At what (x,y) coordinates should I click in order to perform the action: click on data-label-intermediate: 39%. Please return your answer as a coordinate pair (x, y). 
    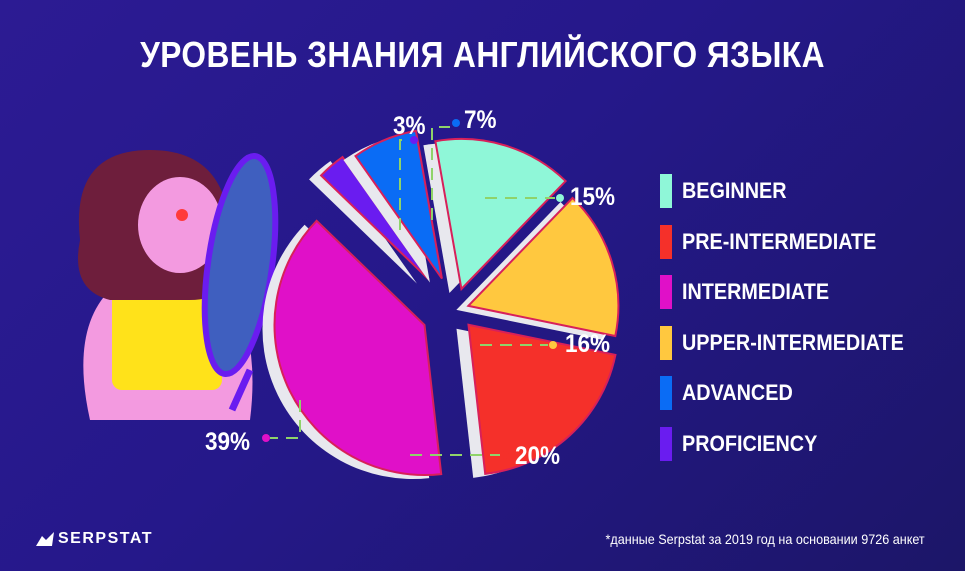
    Looking at the image, I should click on (228, 442).